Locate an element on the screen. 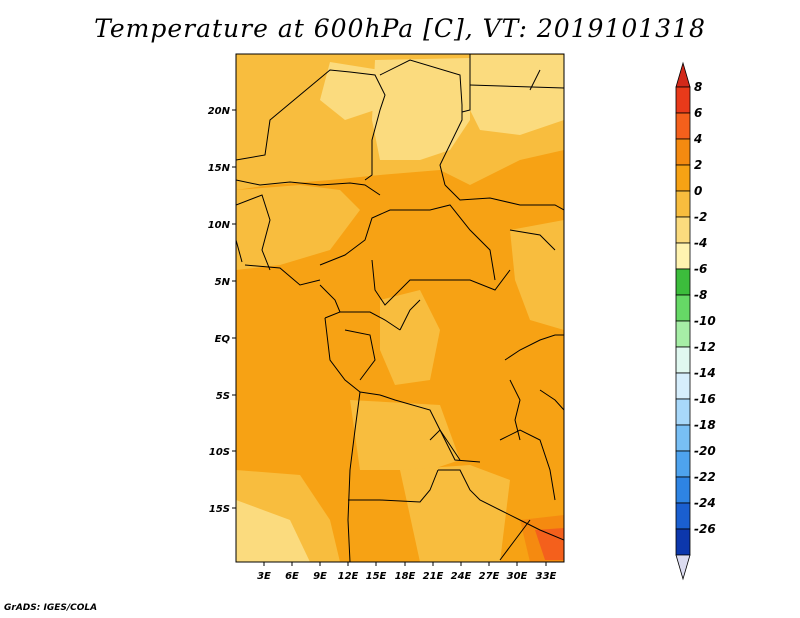  colorbar: 8 6 4 2 0 -2 -4 -6 -8 -10 -12 -14 -16 -18 -20 -22 -24 -26 is located at coordinates (695, 321).